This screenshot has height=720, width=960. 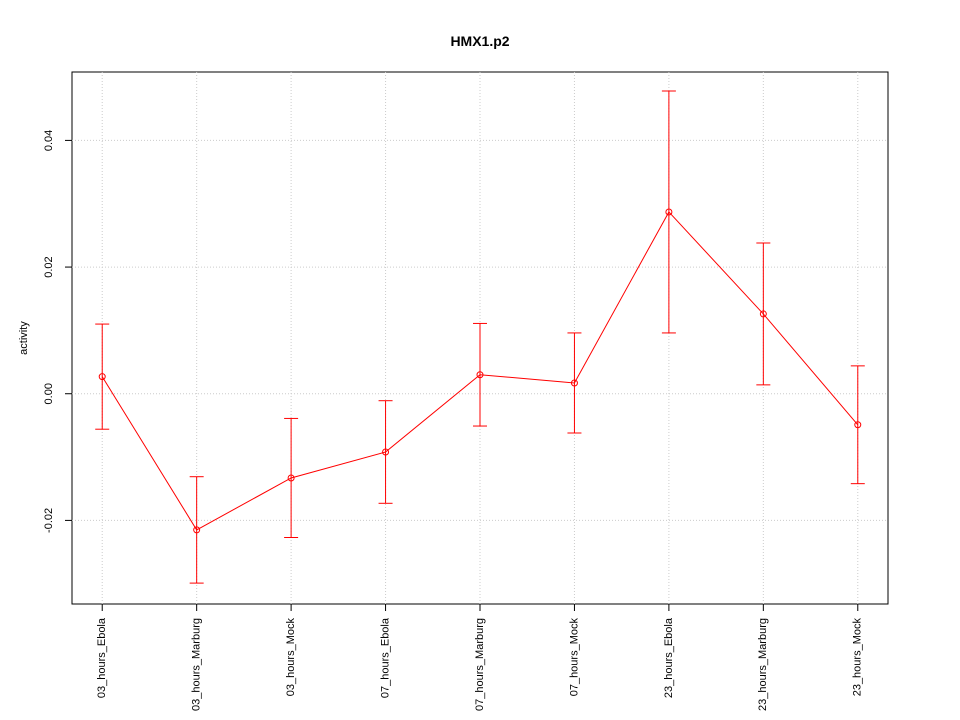 I want to click on x-tick-label: 23_hours_Ebola, so click(x=669, y=657).